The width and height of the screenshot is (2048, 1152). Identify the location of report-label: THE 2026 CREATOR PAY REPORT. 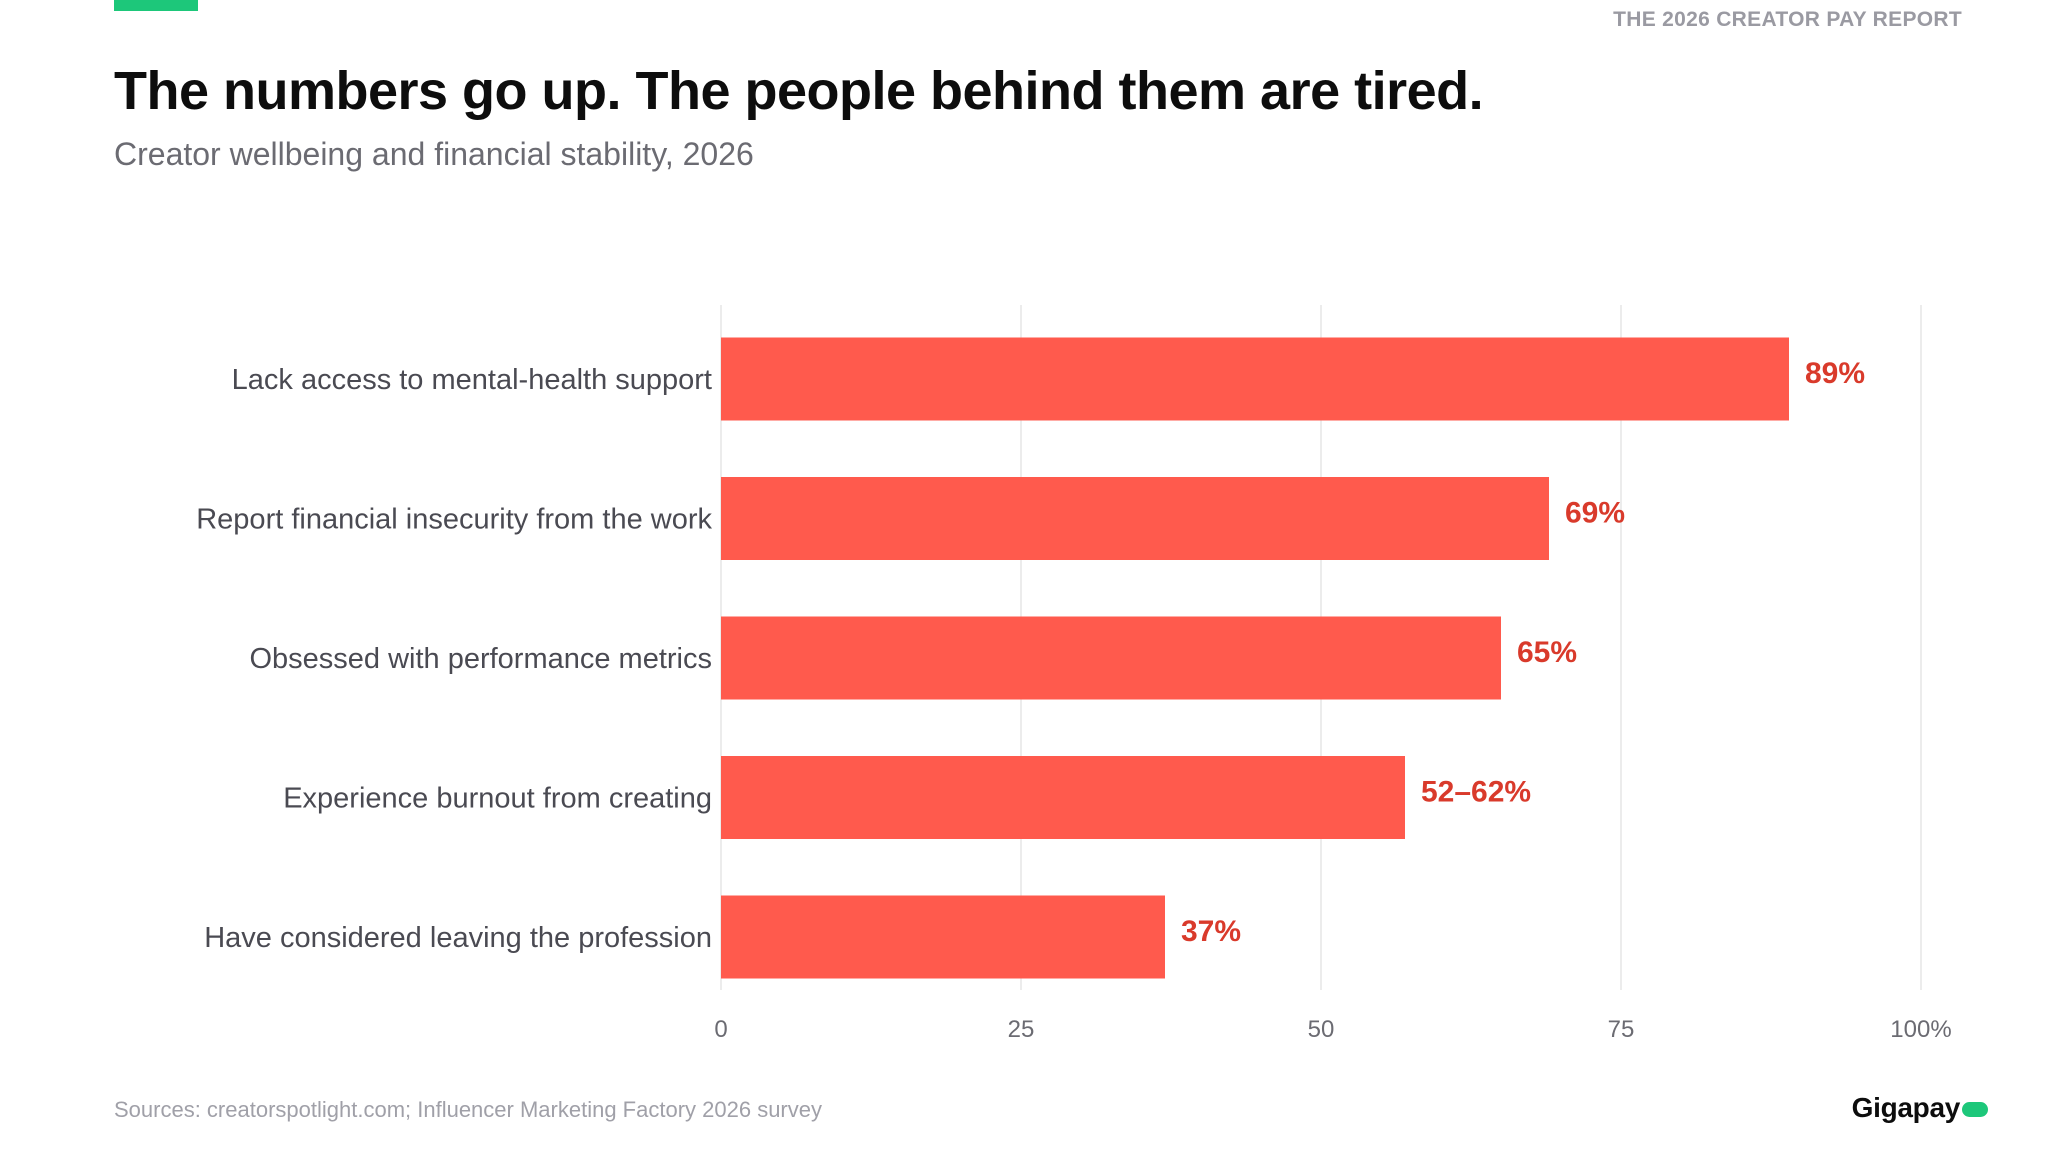
(1787, 19).